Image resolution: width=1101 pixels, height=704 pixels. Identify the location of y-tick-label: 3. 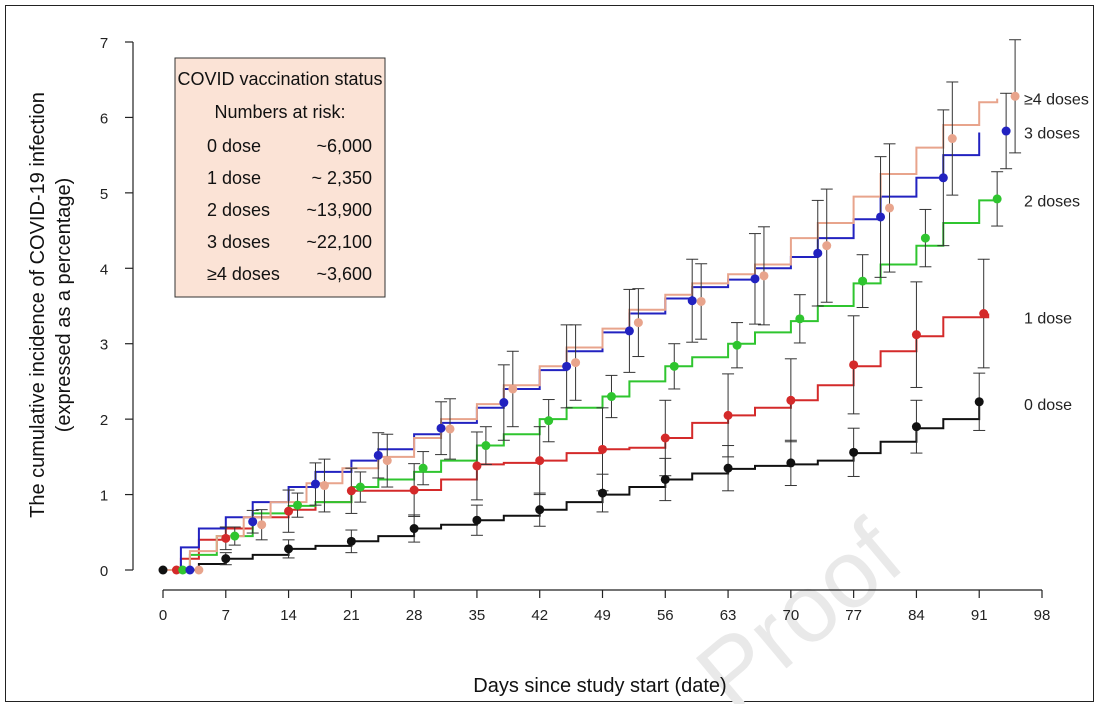
(104, 345).